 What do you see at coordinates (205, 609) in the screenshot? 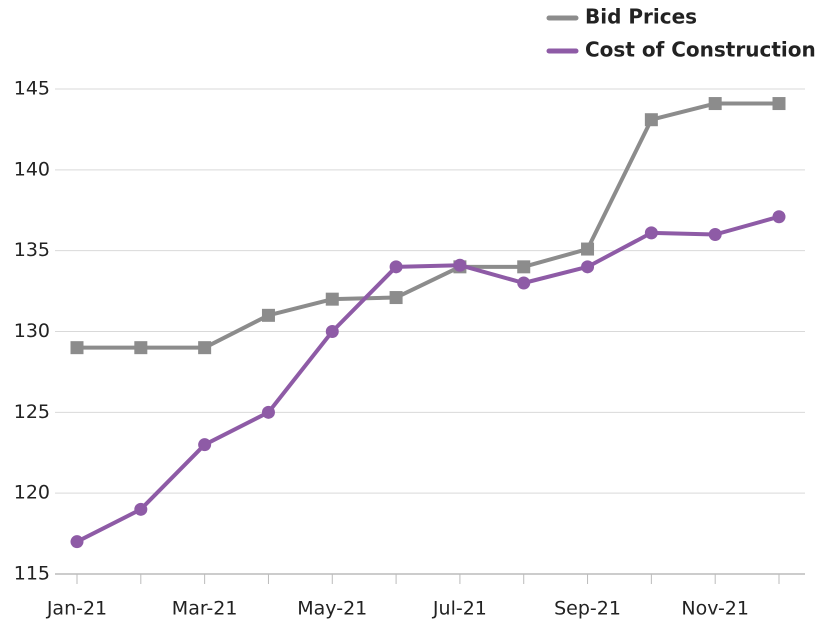
I see `x-tick-label: Mar-21` at bounding box center [205, 609].